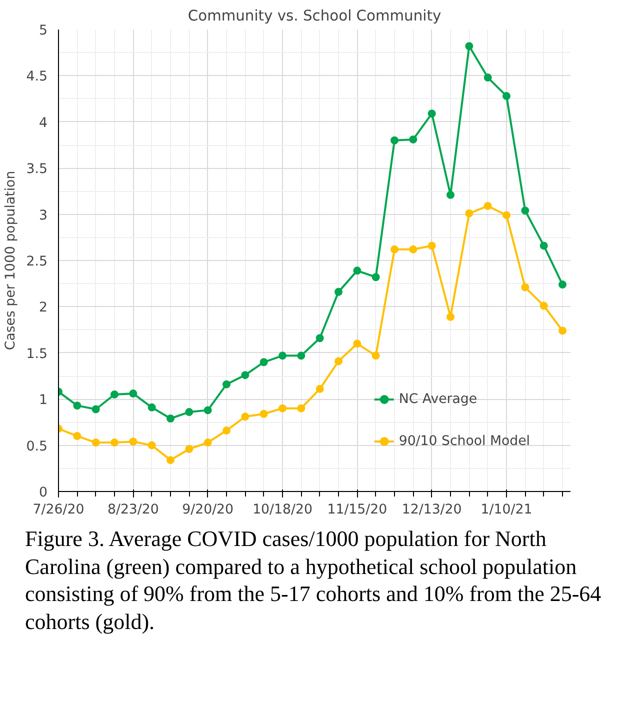 This screenshot has width=632, height=711. Describe the element at coordinates (313, 580) in the screenshot. I see `caption: Figure 3. Average COVID cases/1000 population for North Carolina (green) compared to a hypothetical school population consisting of 90% from the 5-17 cohorts and 10% from the 25-64 cohorts (gold).` at that location.